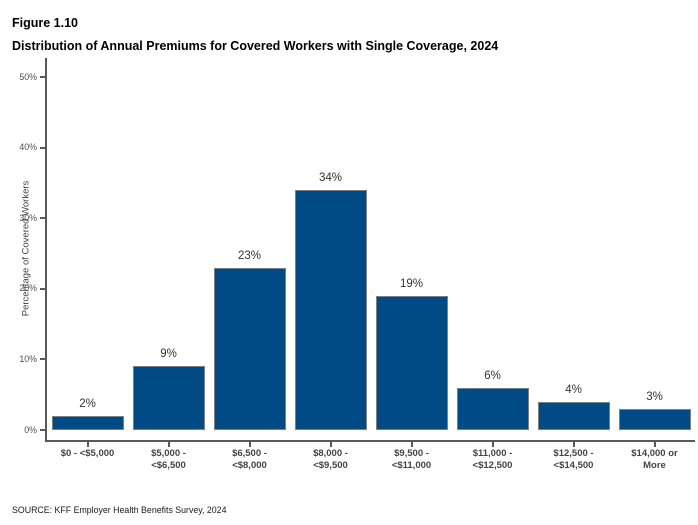 Image resolution: width=698 pixels, height=525 pixels. Describe the element at coordinates (492, 376) in the screenshot. I see `bar-value-label: 6%` at that location.